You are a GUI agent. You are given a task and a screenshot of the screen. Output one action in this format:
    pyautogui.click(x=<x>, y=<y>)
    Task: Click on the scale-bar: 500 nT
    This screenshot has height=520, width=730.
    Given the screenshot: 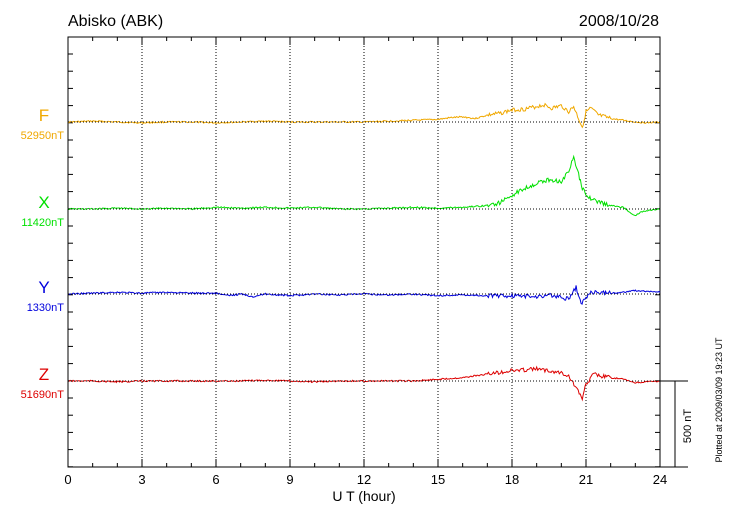 What is the action you would take?
    pyautogui.click(x=677, y=424)
    